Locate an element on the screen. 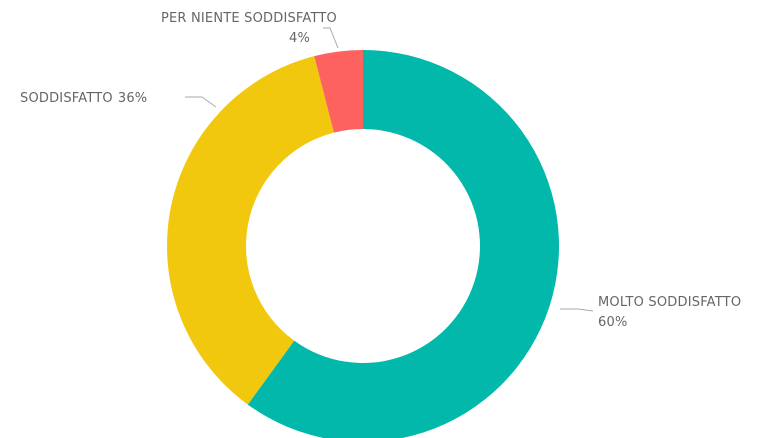  category-name: MOLTO SODDISFATTO is located at coordinates (669, 302).